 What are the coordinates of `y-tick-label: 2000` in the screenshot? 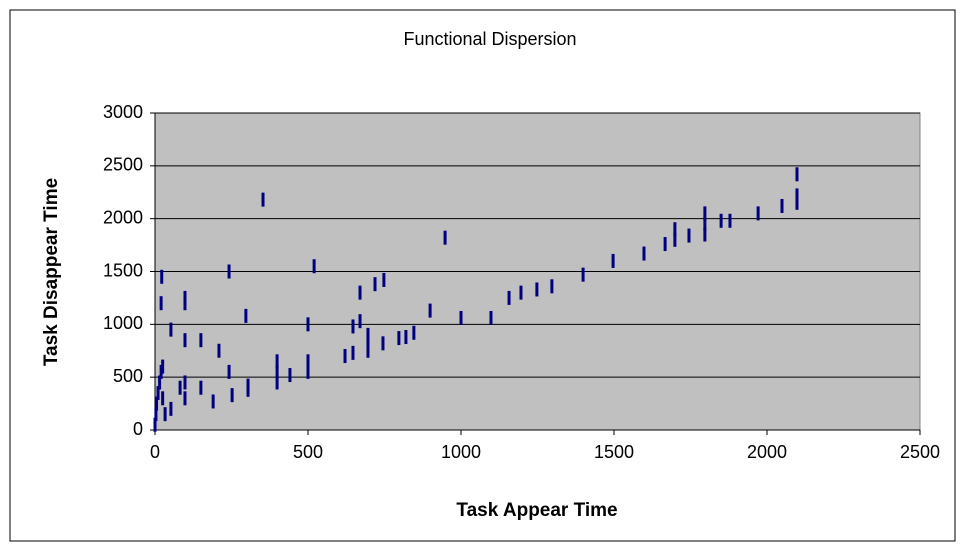 It's located at (123, 217).